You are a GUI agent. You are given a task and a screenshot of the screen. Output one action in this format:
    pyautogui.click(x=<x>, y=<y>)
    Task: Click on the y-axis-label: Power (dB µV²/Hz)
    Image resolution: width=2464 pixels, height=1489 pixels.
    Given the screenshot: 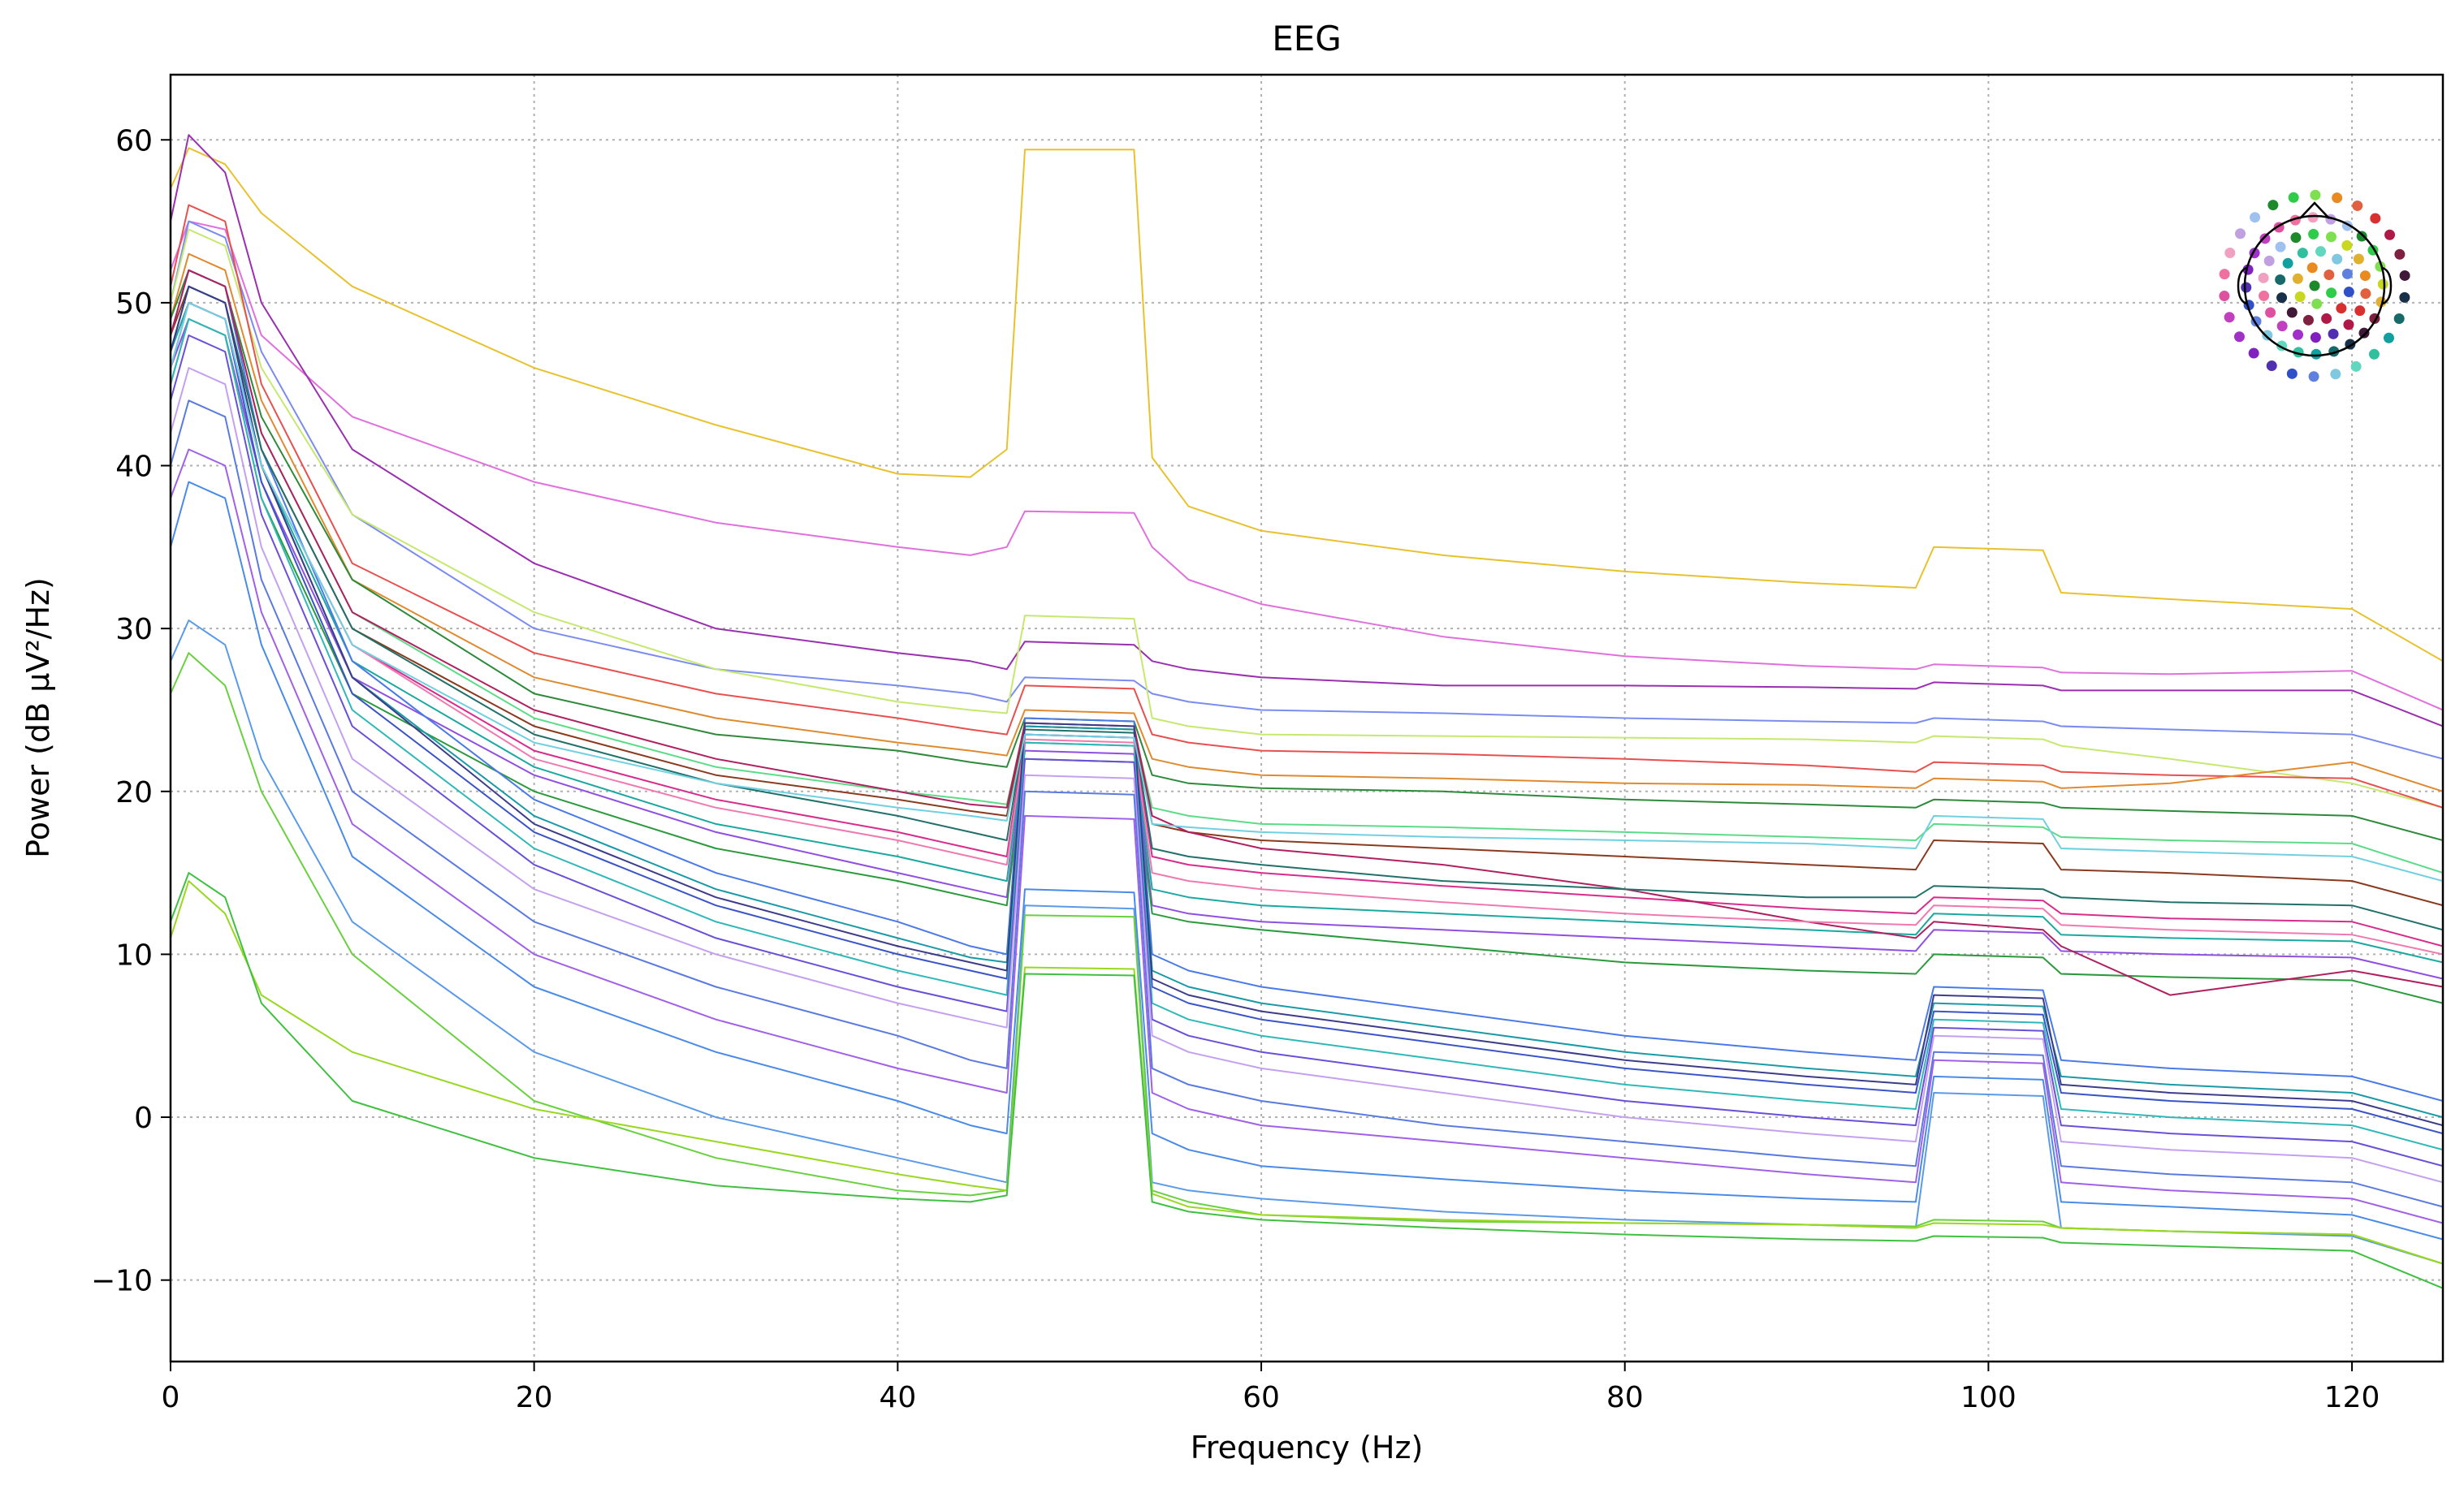 What is the action you would take?
    pyautogui.click(x=38, y=717)
    